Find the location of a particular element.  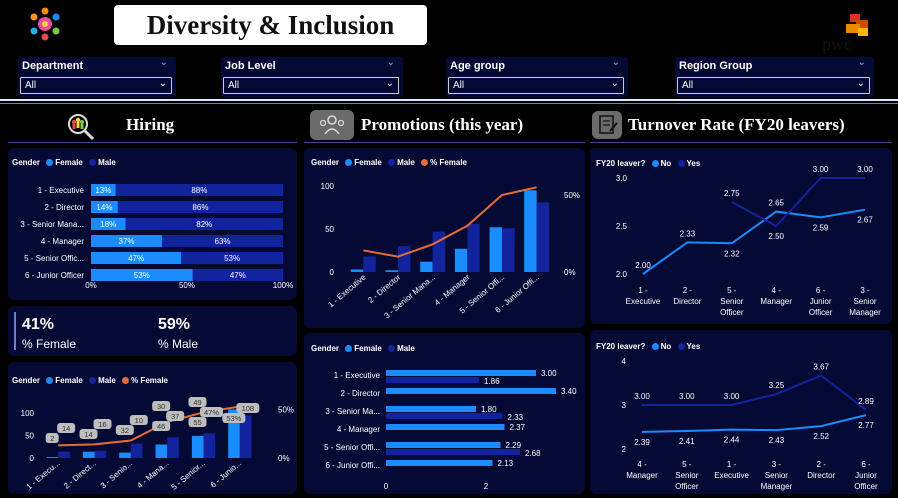

legend-no: No is located at coordinates (666, 163).